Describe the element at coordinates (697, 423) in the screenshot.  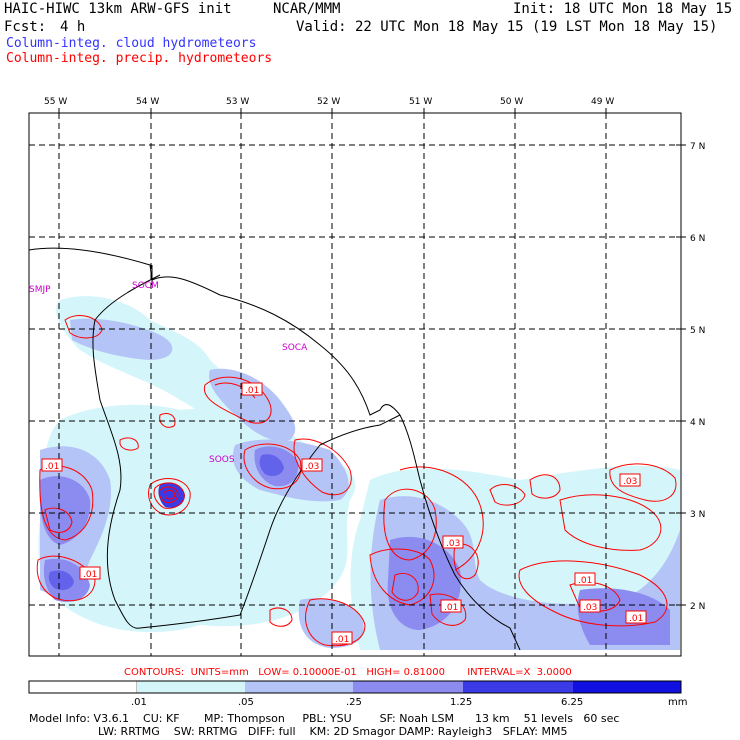
I see `lat-label: 4 N` at that location.